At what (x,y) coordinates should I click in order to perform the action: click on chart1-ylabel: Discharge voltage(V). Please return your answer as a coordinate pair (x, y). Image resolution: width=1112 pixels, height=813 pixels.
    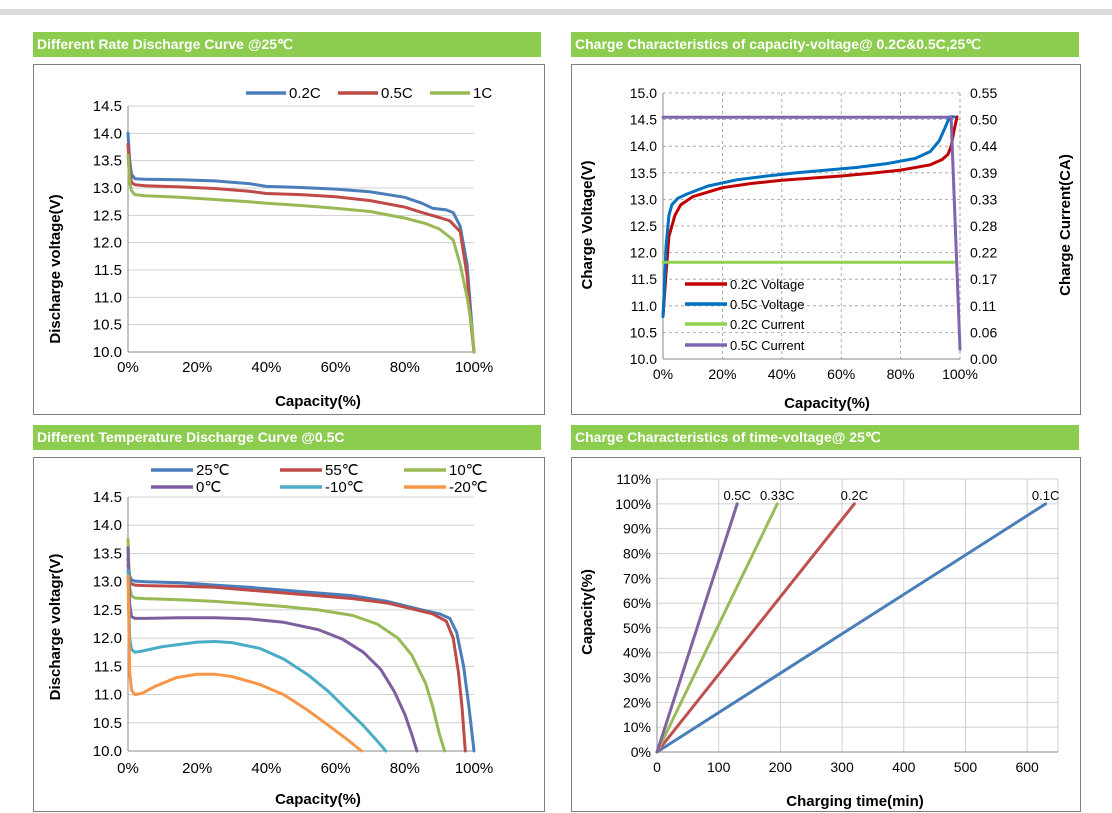
    Looking at the image, I should click on (55, 268).